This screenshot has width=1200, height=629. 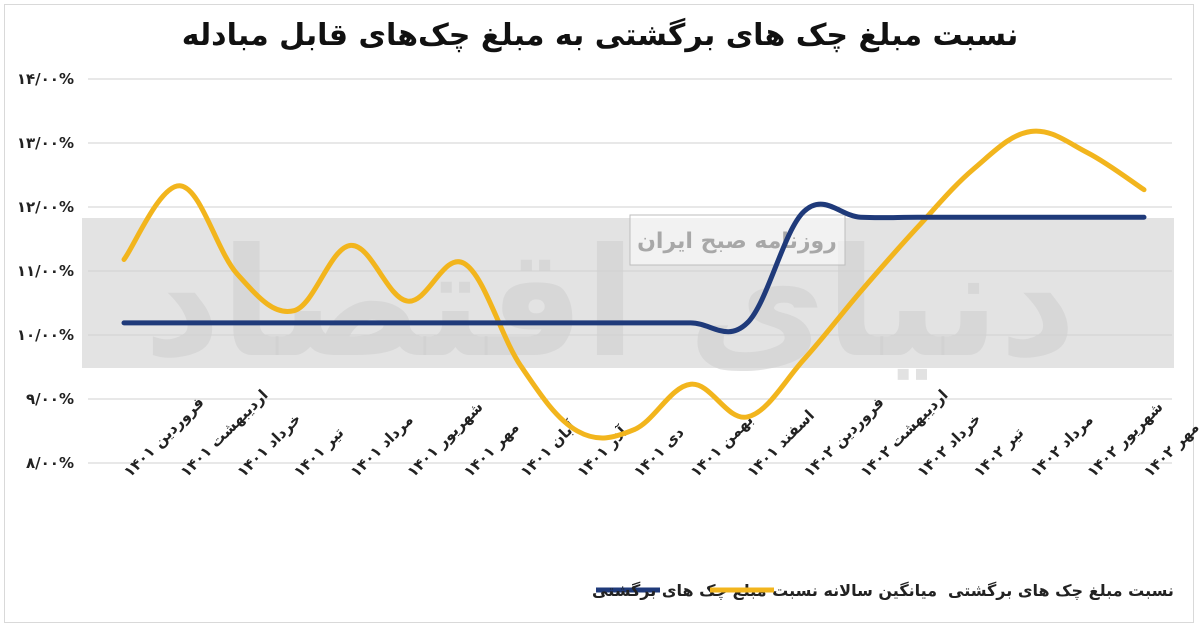 What do you see at coordinates (45, 335) in the screenshot?
I see `y-tick-label: ۱۰/۰۰%` at bounding box center [45, 335].